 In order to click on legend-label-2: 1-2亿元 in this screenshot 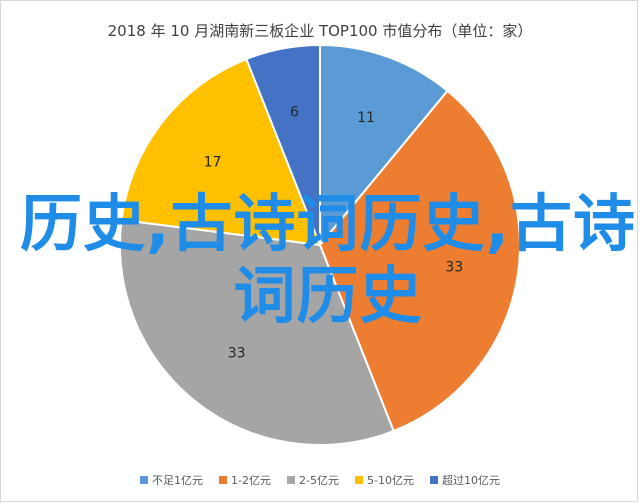, I will do `click(251, 480)`.